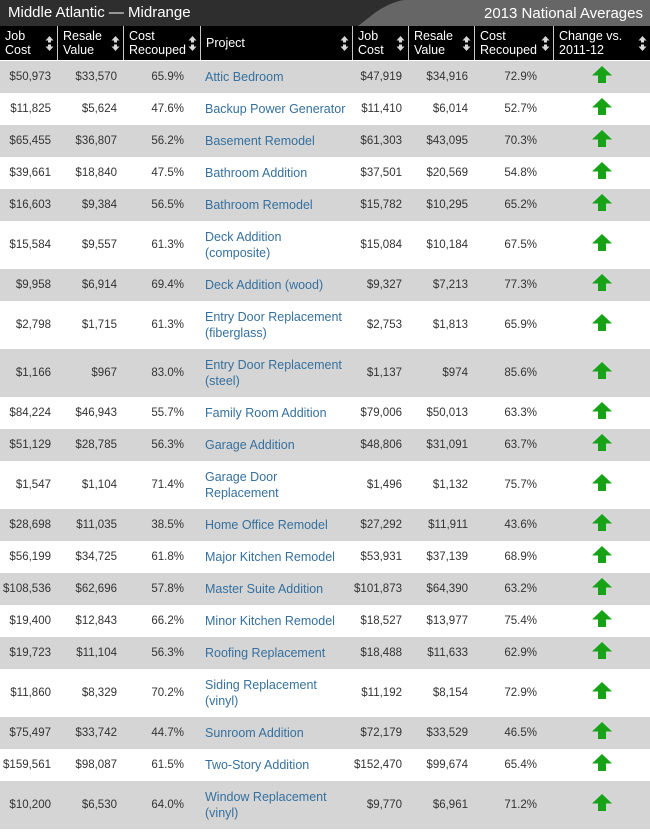 The height and width of the screenshot is (837, 650). I want to click on resale-value-national-value: $10,184, so click(447, 245).